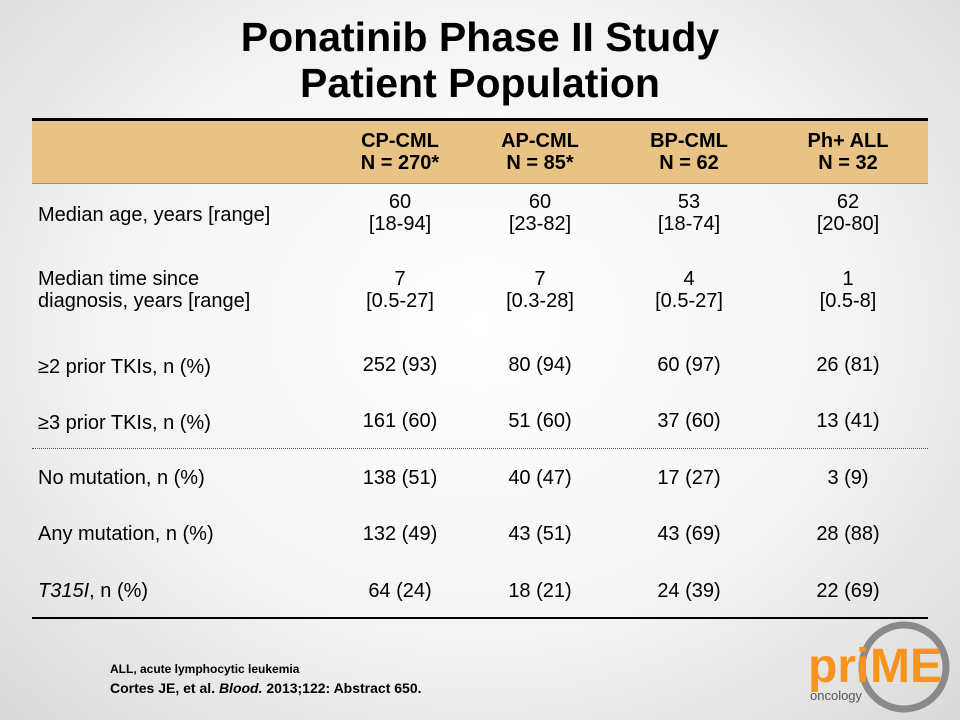 The width and height of the screenshot is (960, 720). What do you see at coordinates (689, 478) in the screenshot?
I see `cell-value: 17 (27)` at bounding box center [689, 478].